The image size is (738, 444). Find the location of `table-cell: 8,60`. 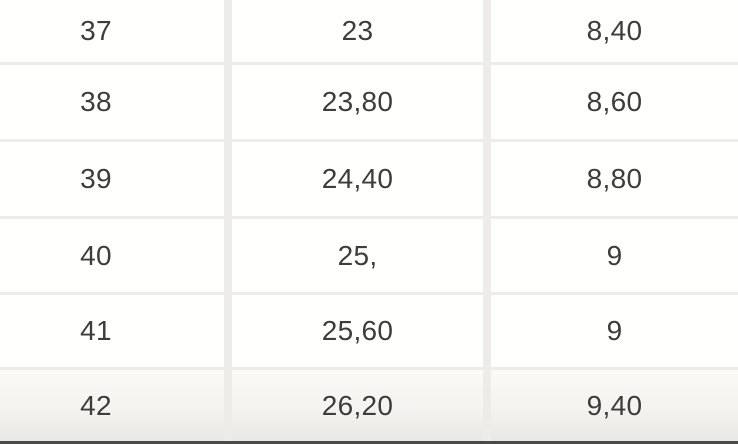

table-cell: 8,60 is located at coordinates (614, 102).